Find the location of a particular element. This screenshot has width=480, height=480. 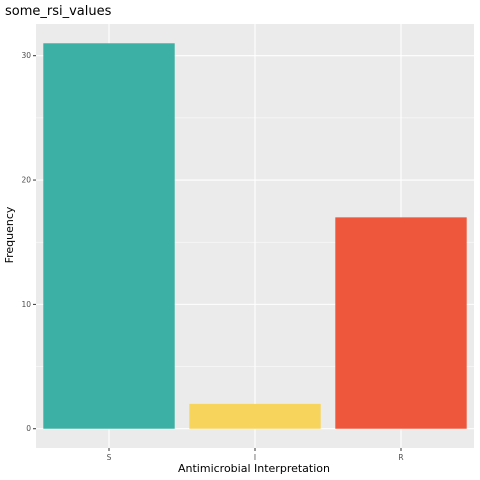

bar-r is located at coordinates (401, 323).